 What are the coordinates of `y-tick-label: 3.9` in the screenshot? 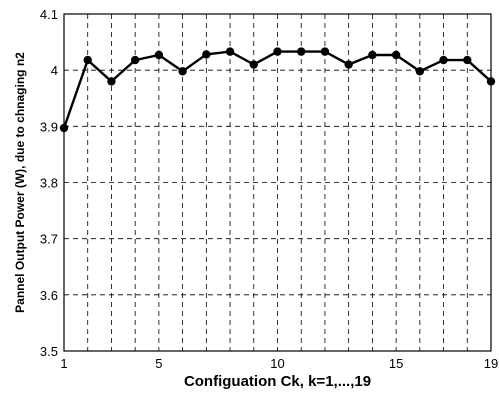 It's located at (49, 126).